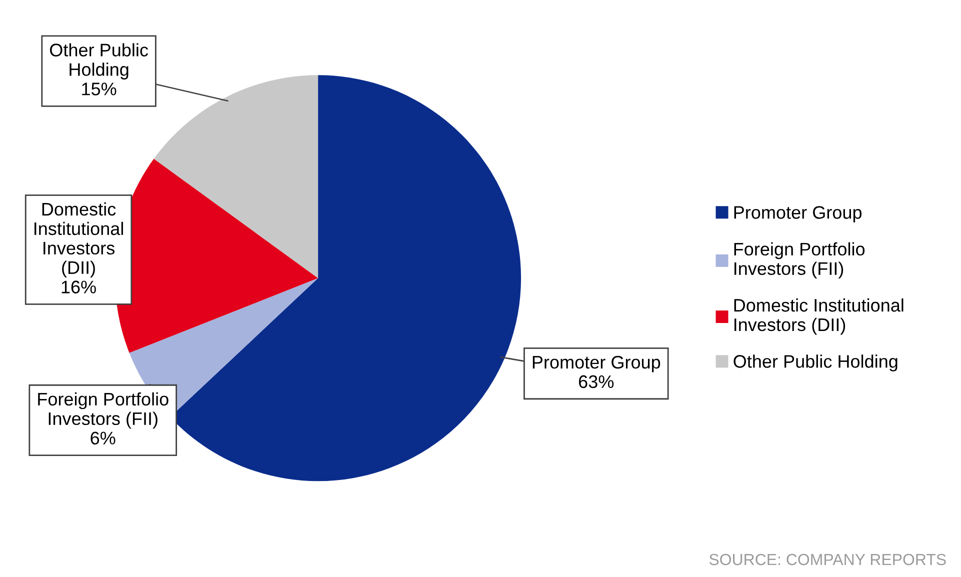  Describe the element at coordinates (103, 410) in the screenshot. I see `slice-label: Foreign Portfolio Investors (FII)` at that location.